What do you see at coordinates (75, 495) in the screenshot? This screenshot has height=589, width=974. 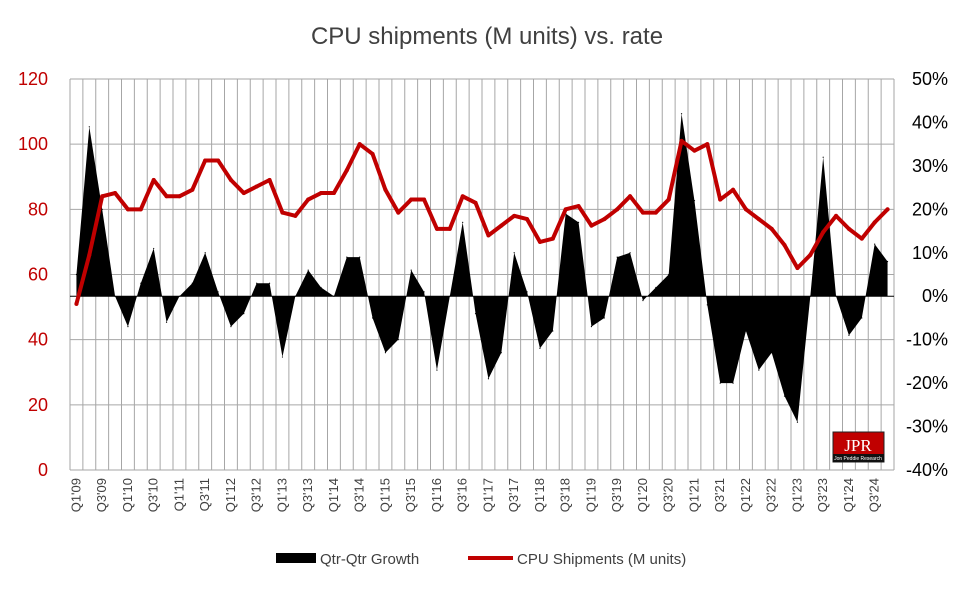 I see `x-tick-label: Q1'09` at bounding box center [75, 495].